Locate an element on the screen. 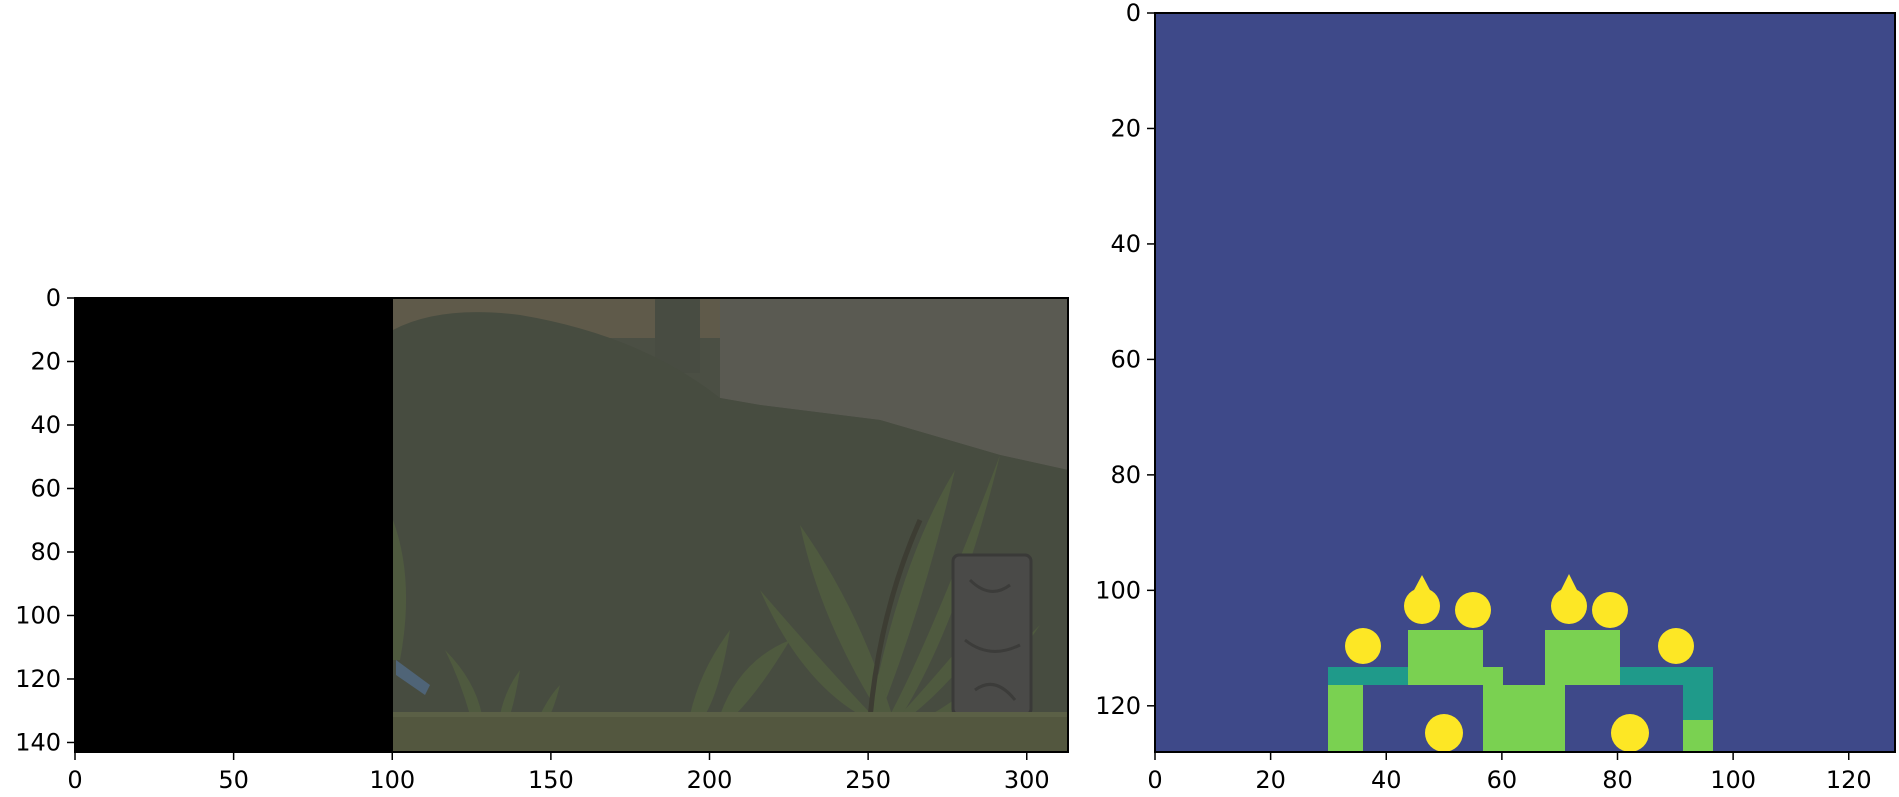 The width and height of the screenshot is (1899, 797). black-strip is located at coordinates (234, 525).